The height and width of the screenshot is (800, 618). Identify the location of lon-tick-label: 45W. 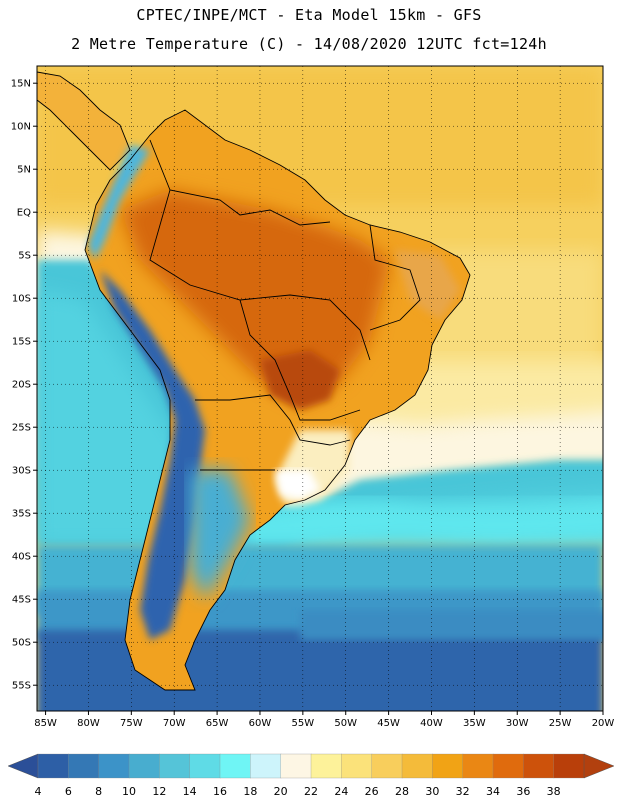
(388, 723).